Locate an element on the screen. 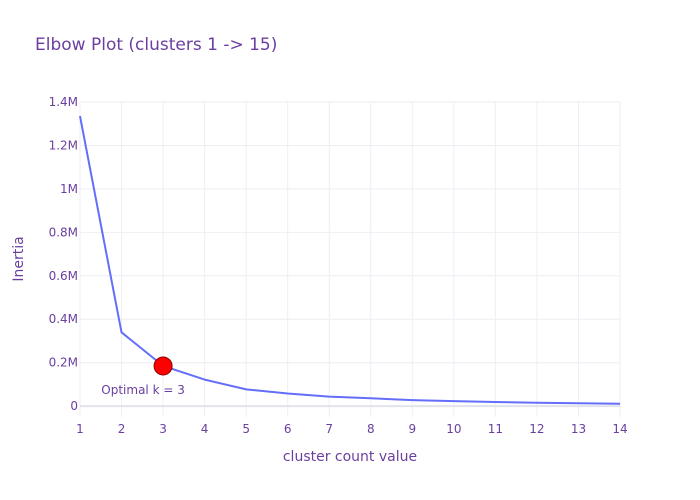 The height and width of the screenshot is (500, 700). y-axis-title: Inertia is located at coordinates (19, 258).